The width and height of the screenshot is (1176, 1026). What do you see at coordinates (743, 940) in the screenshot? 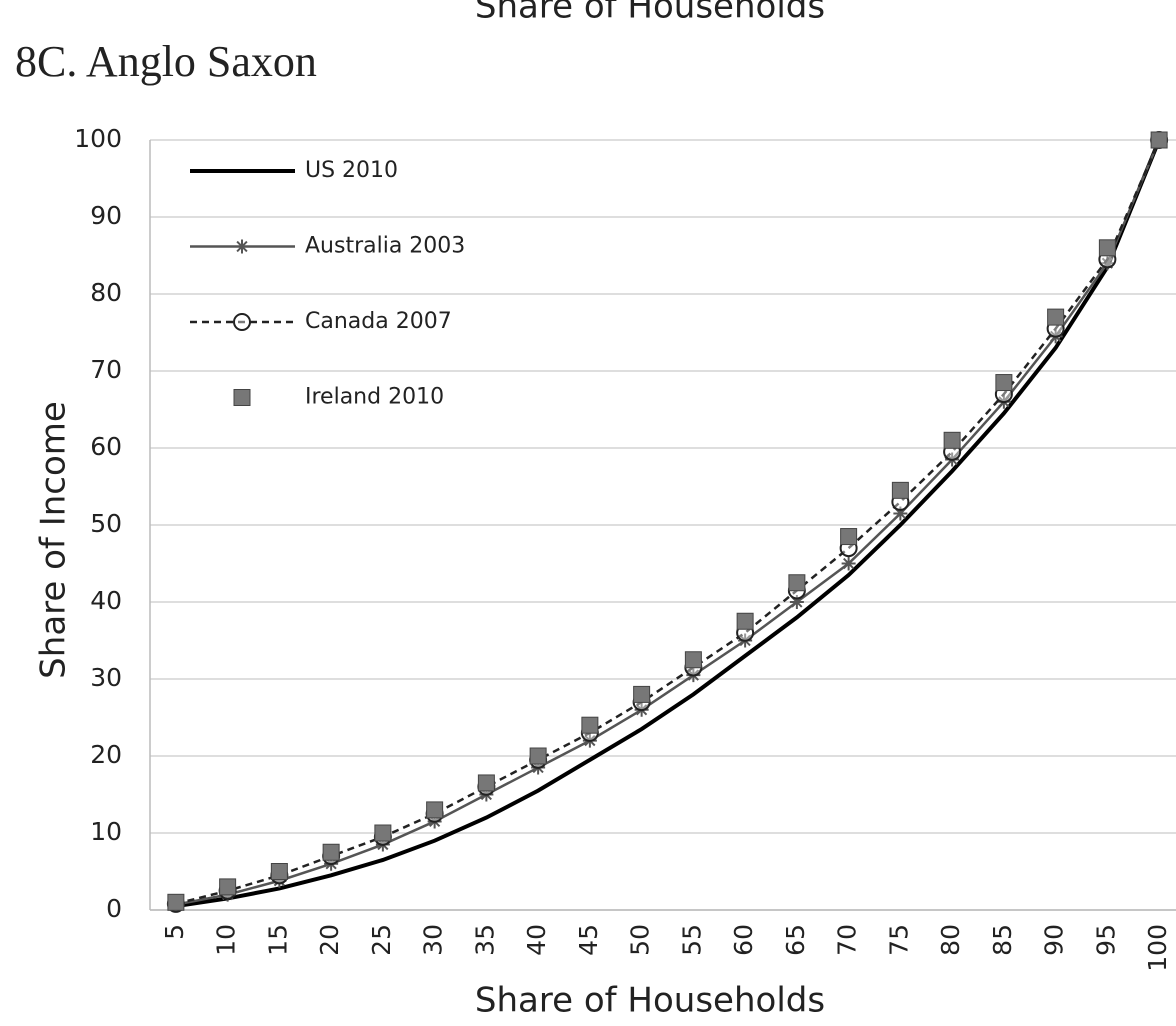
I see `x-tick-label: 60` at bounding box center [743, 940].